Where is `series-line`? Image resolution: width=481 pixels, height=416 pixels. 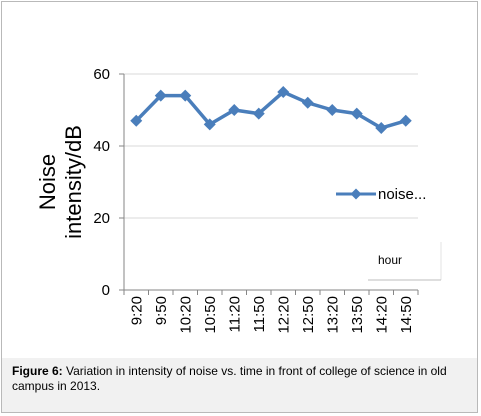 series-line is located at coordinates (270, 110).